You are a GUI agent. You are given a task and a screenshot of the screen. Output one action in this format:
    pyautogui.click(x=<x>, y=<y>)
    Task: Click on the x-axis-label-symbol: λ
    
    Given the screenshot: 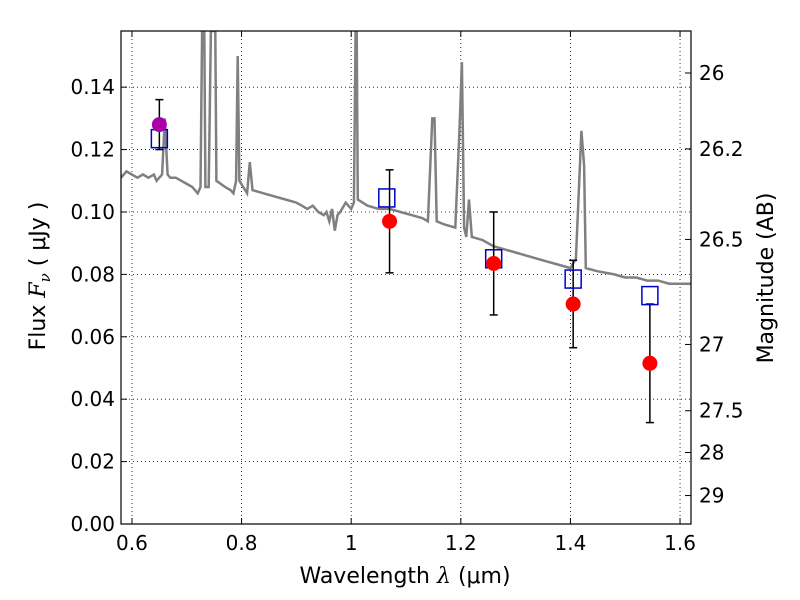 What is the action you would take?
    pyautogui.click(x=443, y=576)
    